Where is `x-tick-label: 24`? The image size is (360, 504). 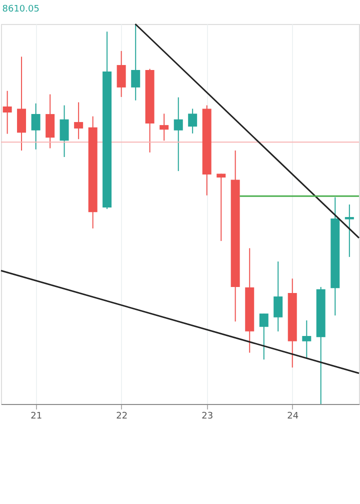 x-tick-label: 24 is located at coordinates (293, 417).